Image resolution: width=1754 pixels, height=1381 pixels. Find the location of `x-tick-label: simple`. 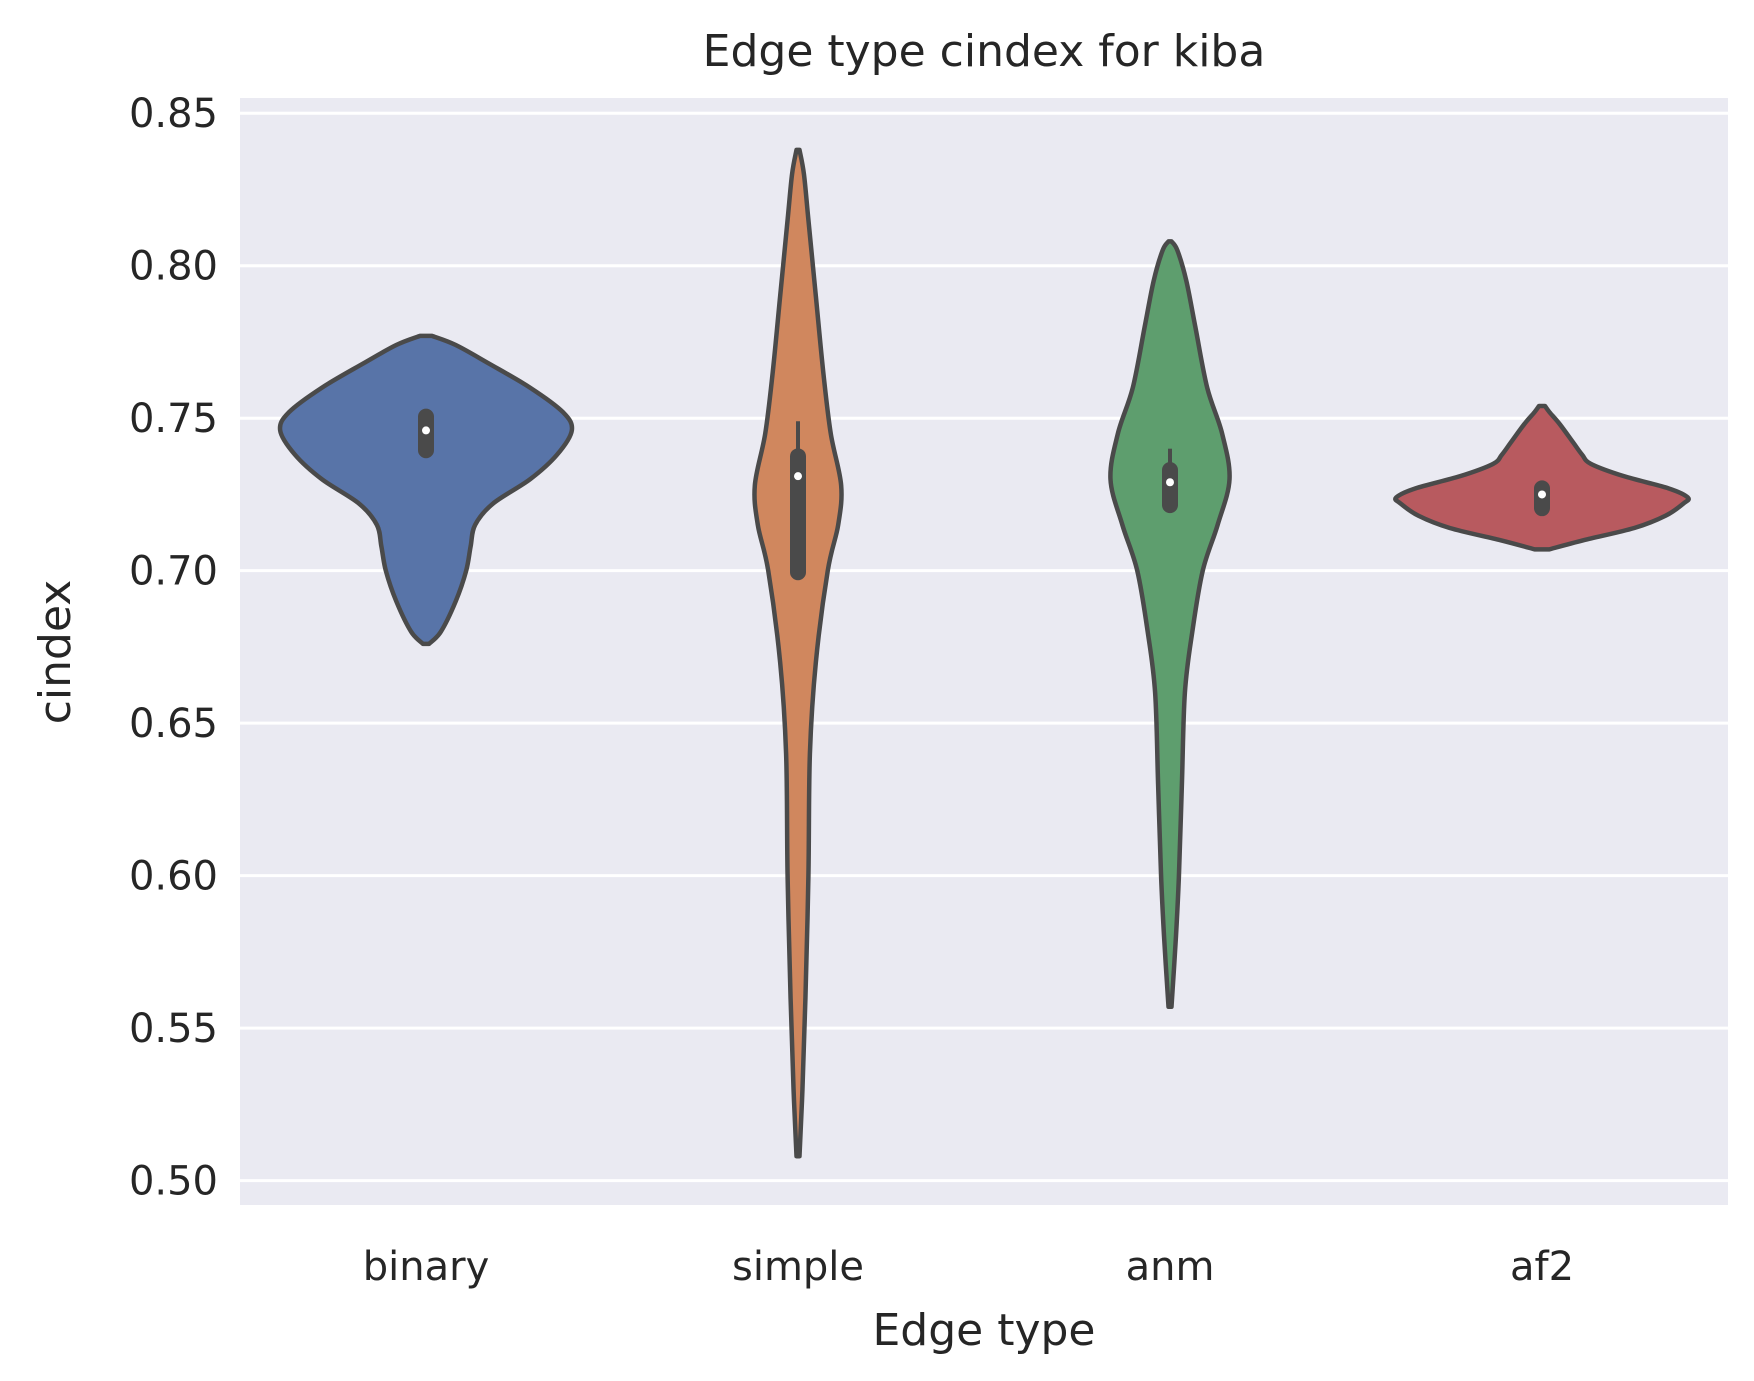

x-tick-label: simple is located at coordinates (798, 1267).